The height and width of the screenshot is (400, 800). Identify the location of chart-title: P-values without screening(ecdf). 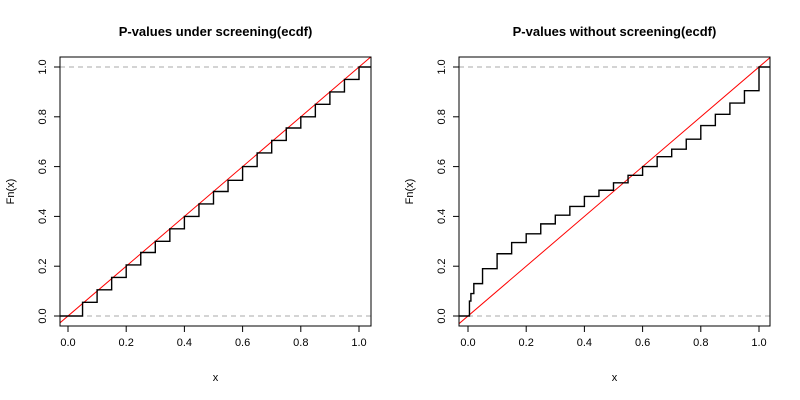
(615, 31).